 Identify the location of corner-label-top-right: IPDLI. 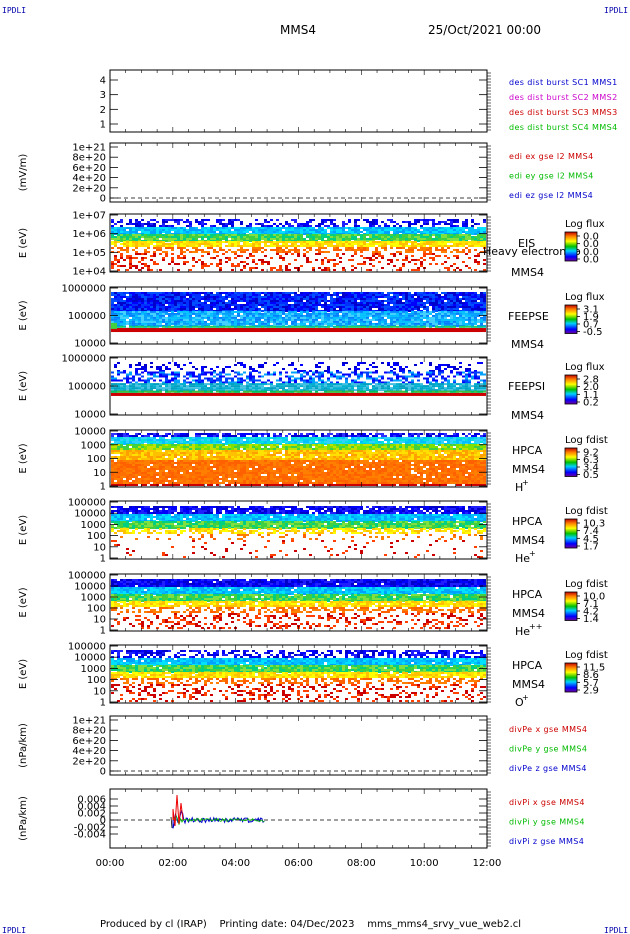
(616, 10).